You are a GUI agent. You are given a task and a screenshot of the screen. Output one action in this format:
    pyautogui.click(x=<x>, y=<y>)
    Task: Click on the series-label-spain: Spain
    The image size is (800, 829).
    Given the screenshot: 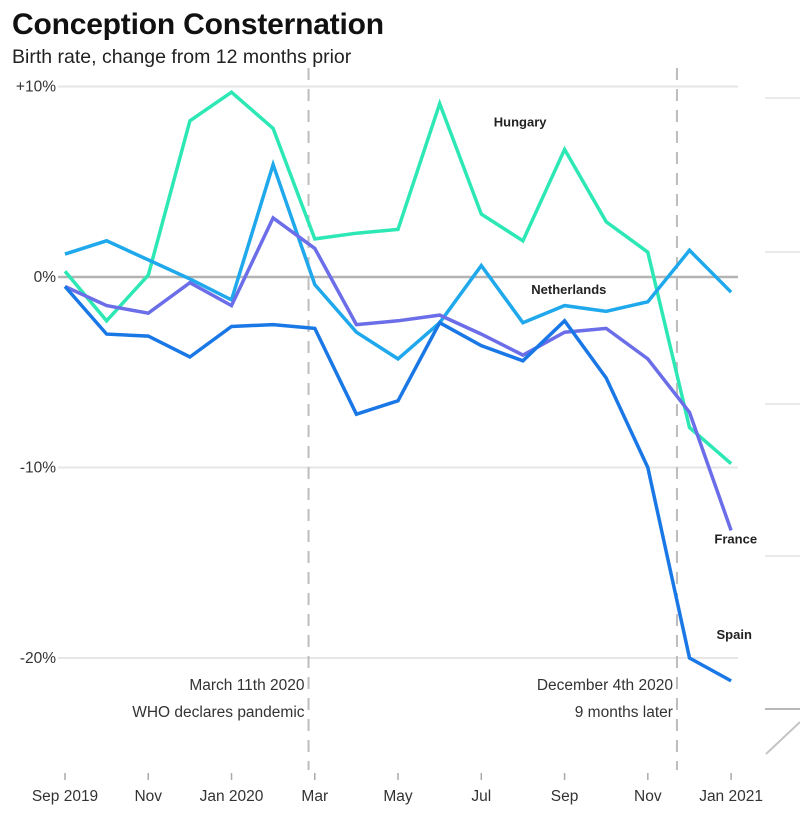 What is the action you would take?
    pyautogui.click(x=734, y=634)
    